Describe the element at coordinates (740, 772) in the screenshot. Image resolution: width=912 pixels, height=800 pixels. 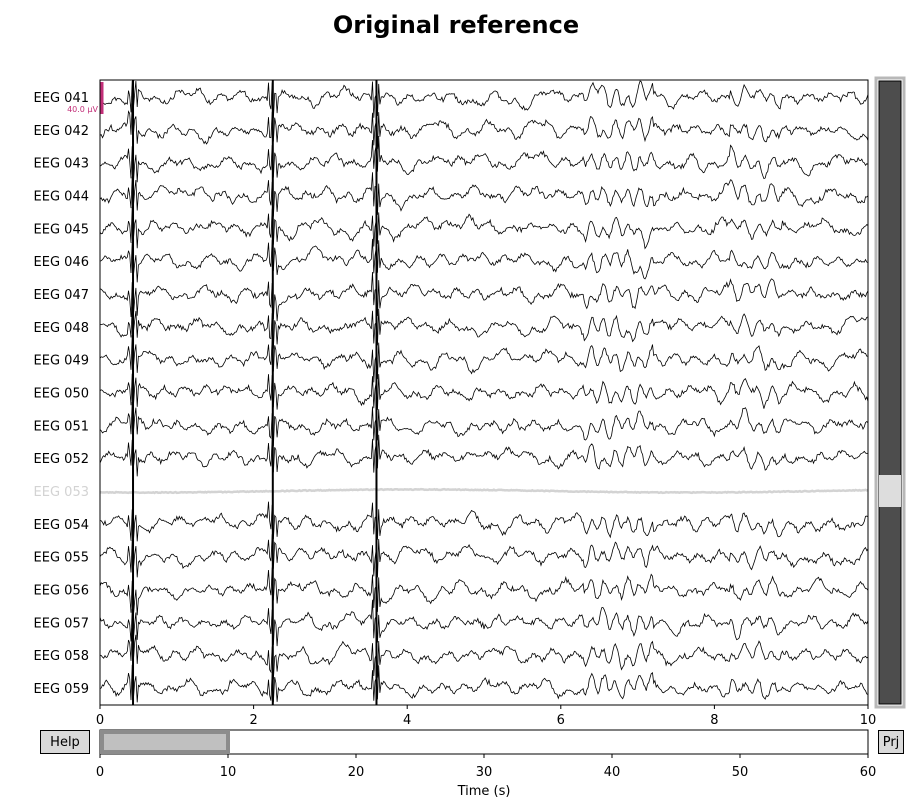
I see `overview-tick-label: 50` at that location.